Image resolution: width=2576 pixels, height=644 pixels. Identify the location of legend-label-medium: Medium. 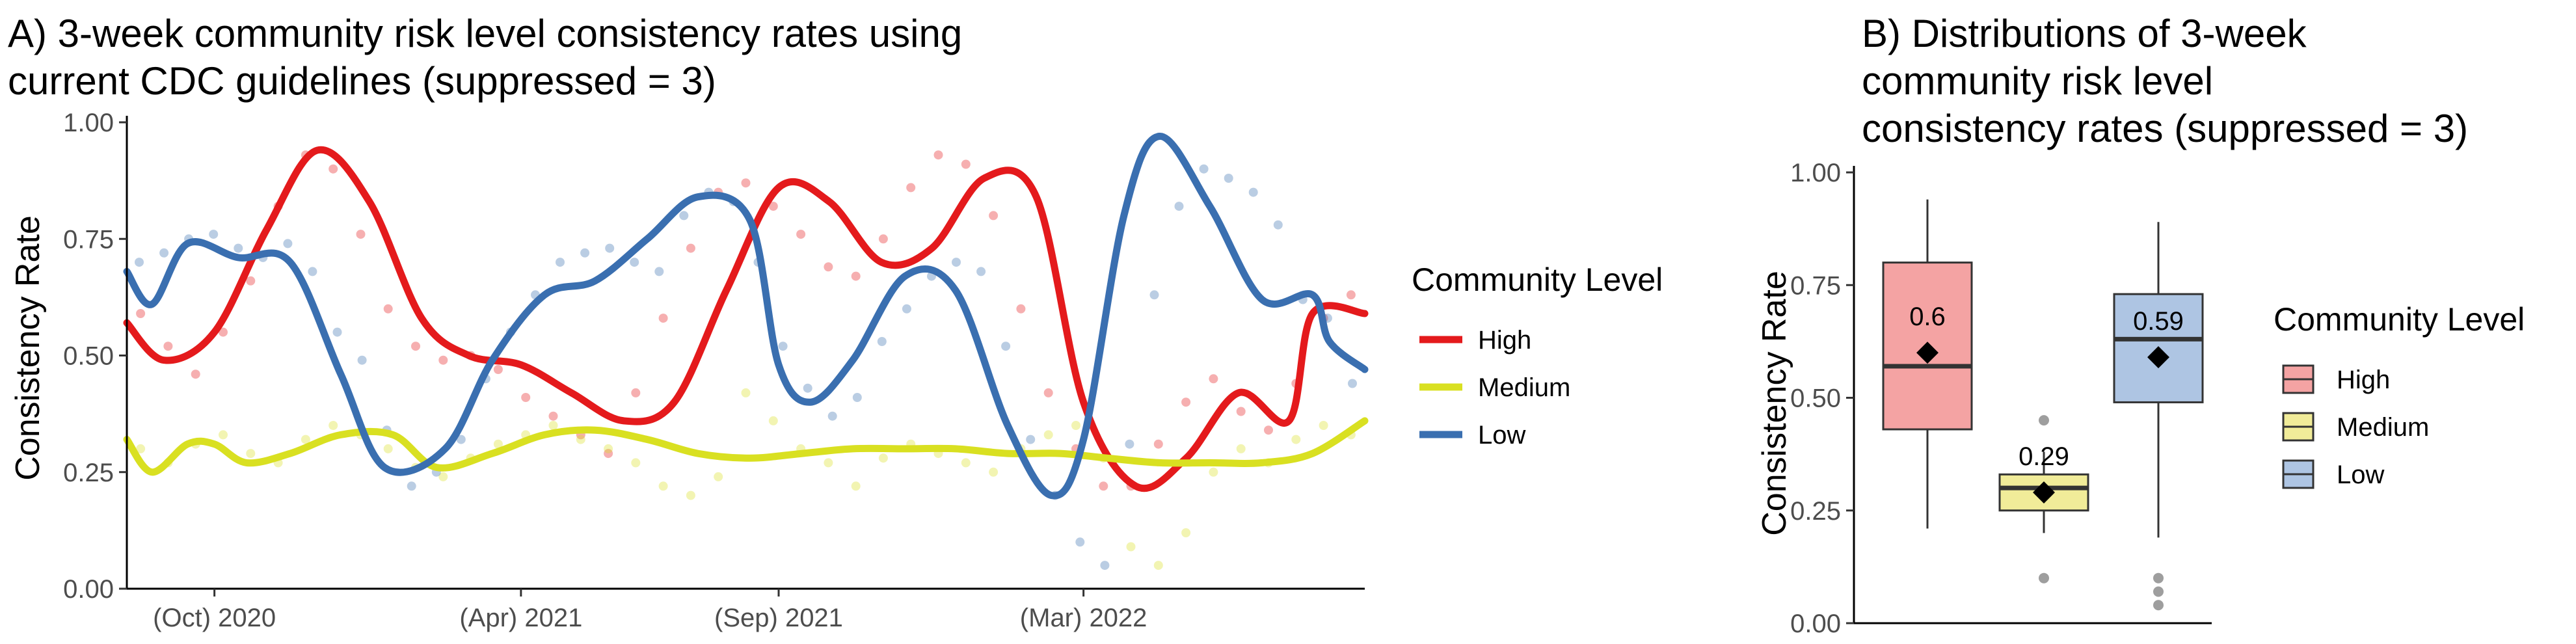
(2383, 427).